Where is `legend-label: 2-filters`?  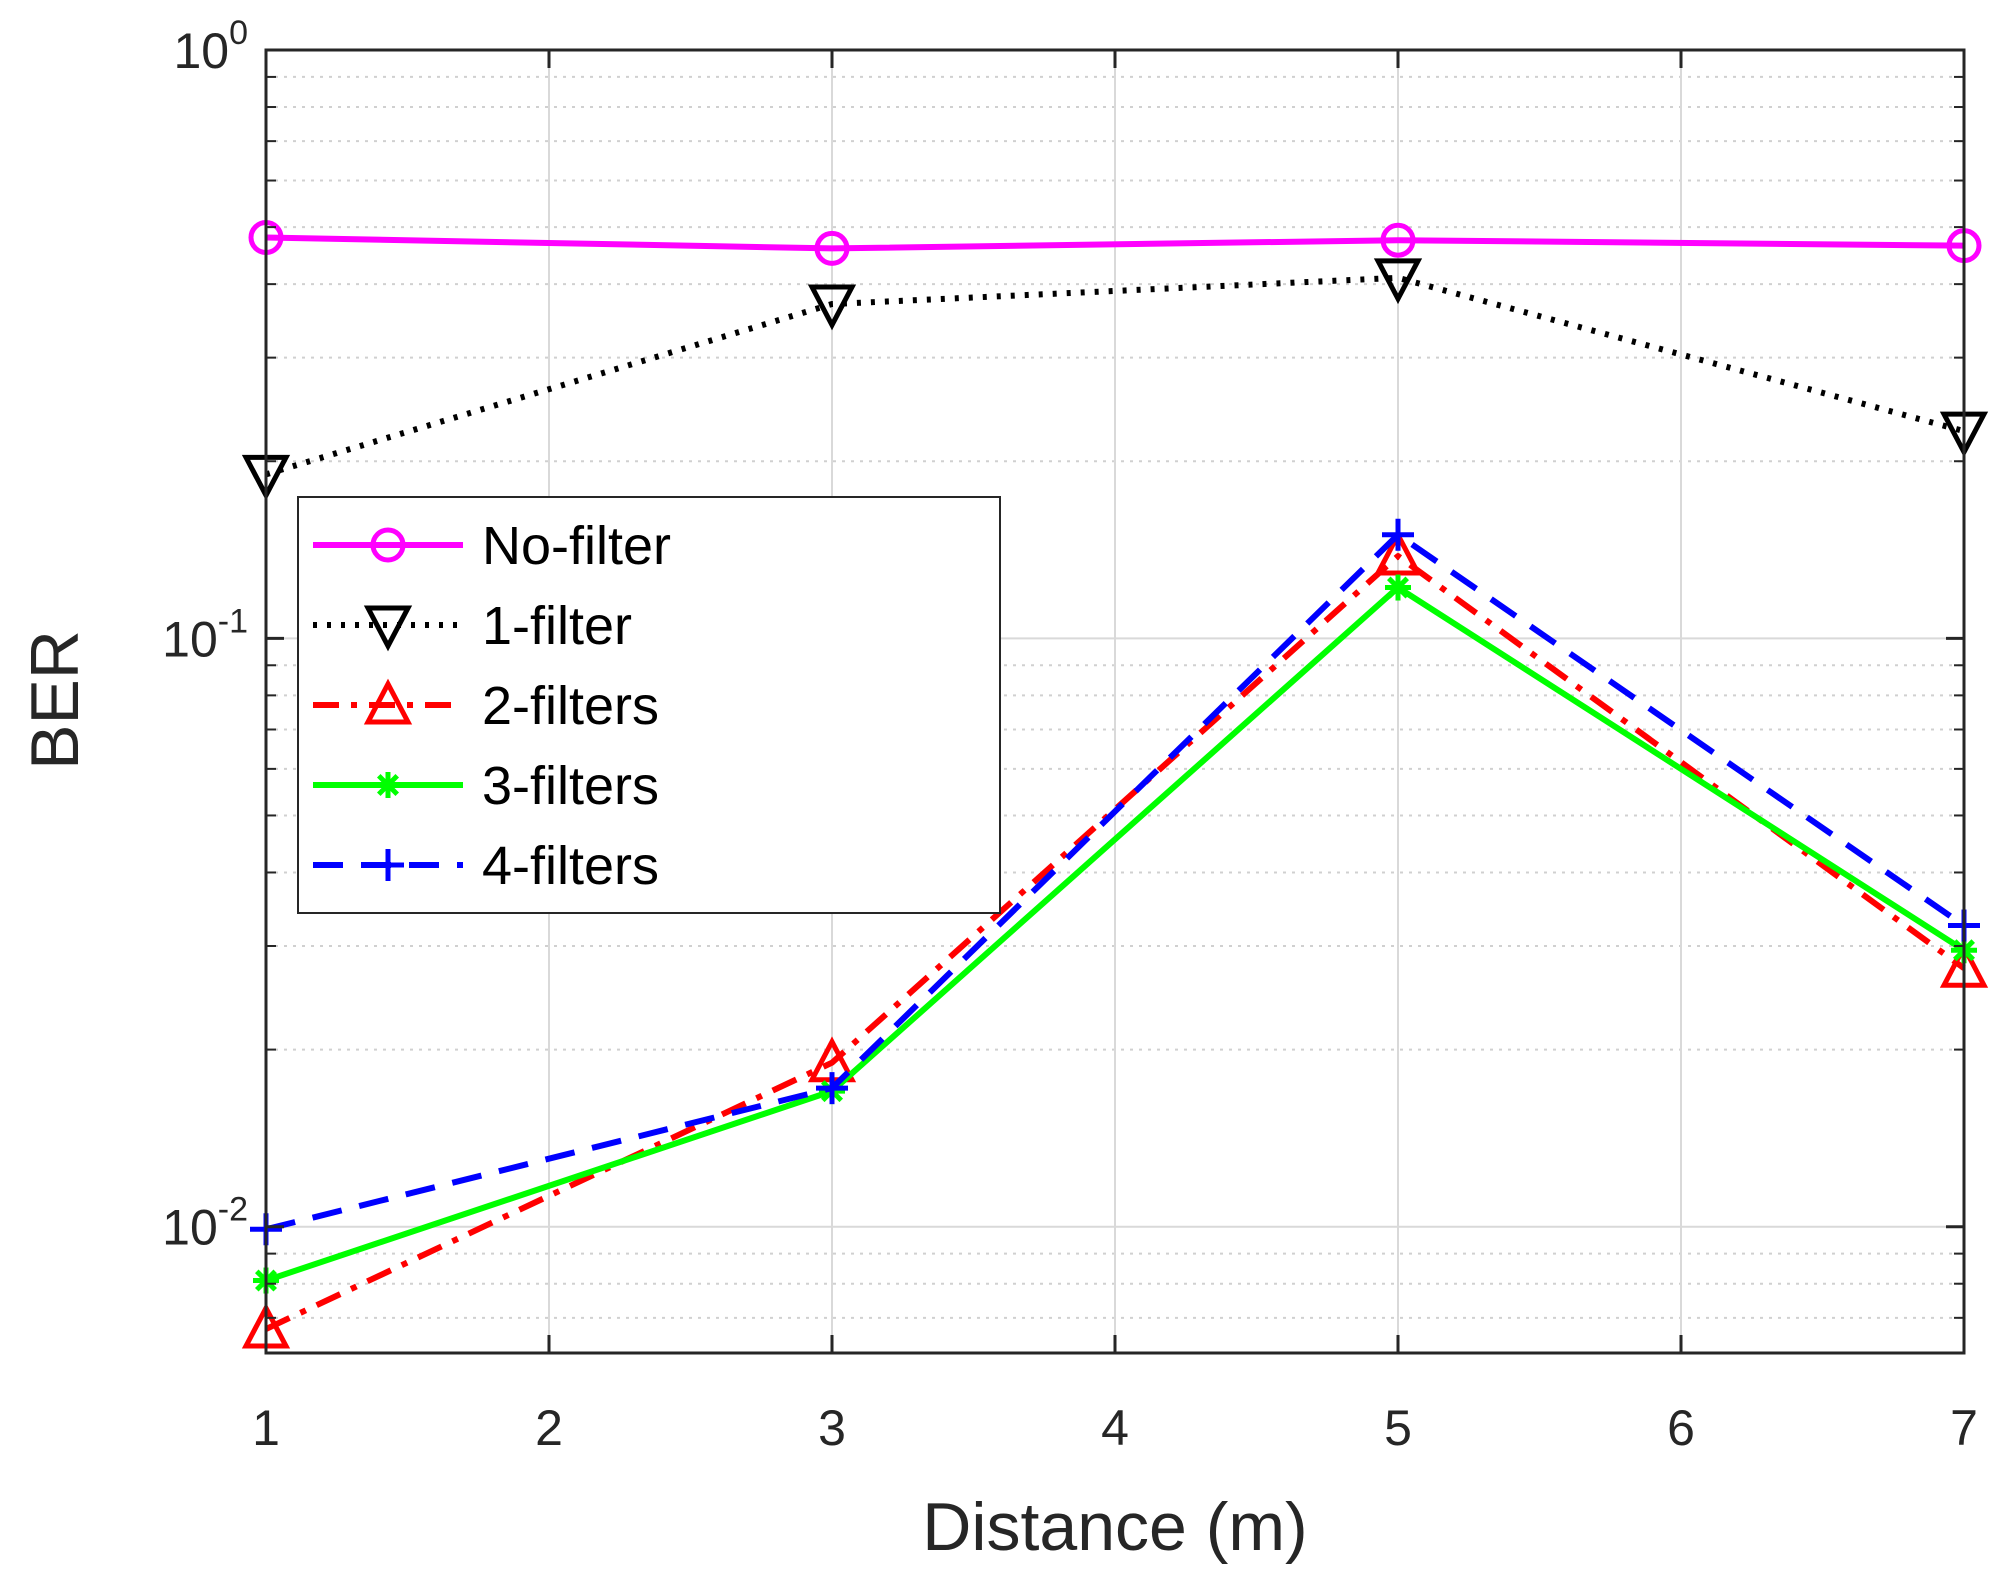
legend-label: 2-filters is located at coordinates (570, 706).